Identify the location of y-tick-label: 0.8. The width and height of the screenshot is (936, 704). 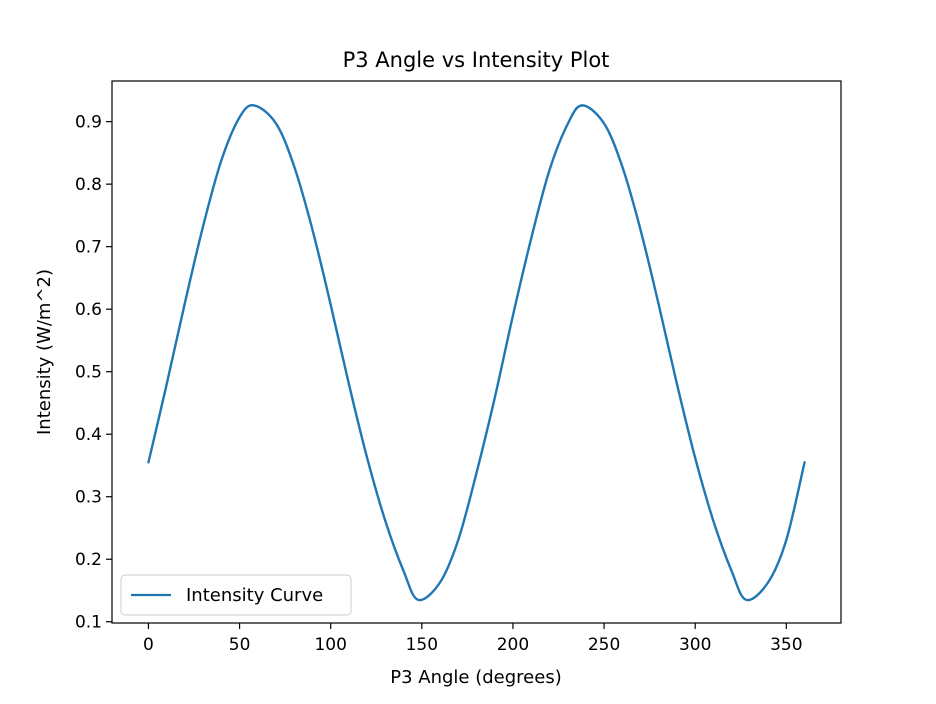
(88, 185).